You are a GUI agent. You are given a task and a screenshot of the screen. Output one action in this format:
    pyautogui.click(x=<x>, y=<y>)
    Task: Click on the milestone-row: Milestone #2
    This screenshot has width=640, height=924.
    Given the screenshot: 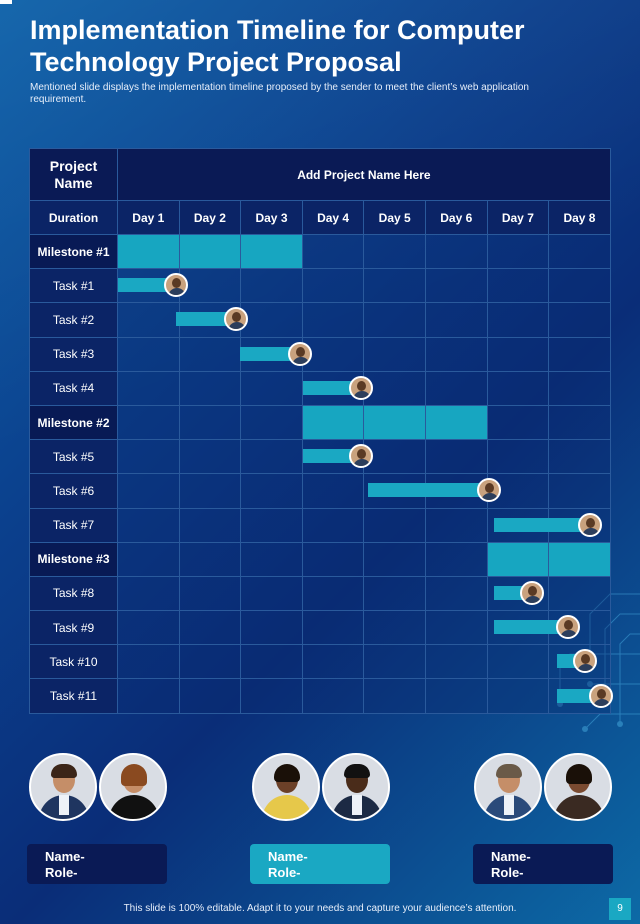 What is the action you would take?
    pyautogui.click(x=320, y=422)
    